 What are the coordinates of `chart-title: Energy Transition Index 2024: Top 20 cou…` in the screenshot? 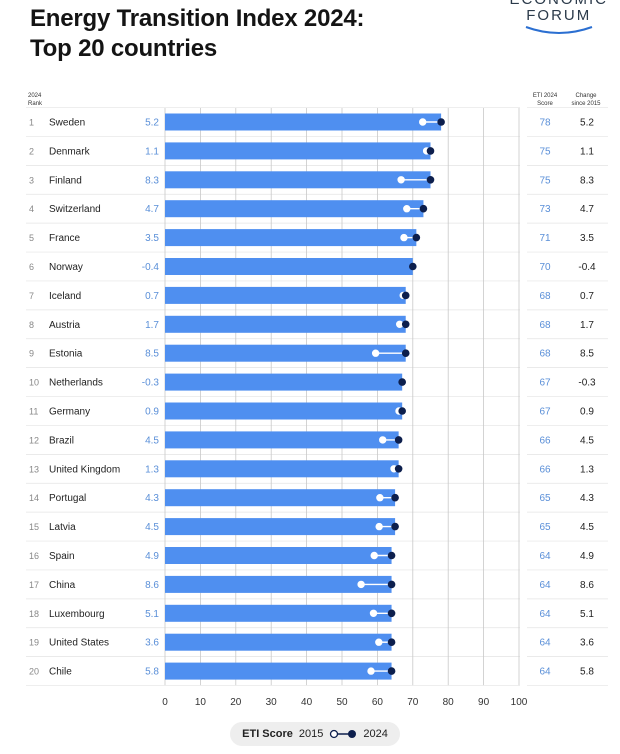 It's located at (197, 34).